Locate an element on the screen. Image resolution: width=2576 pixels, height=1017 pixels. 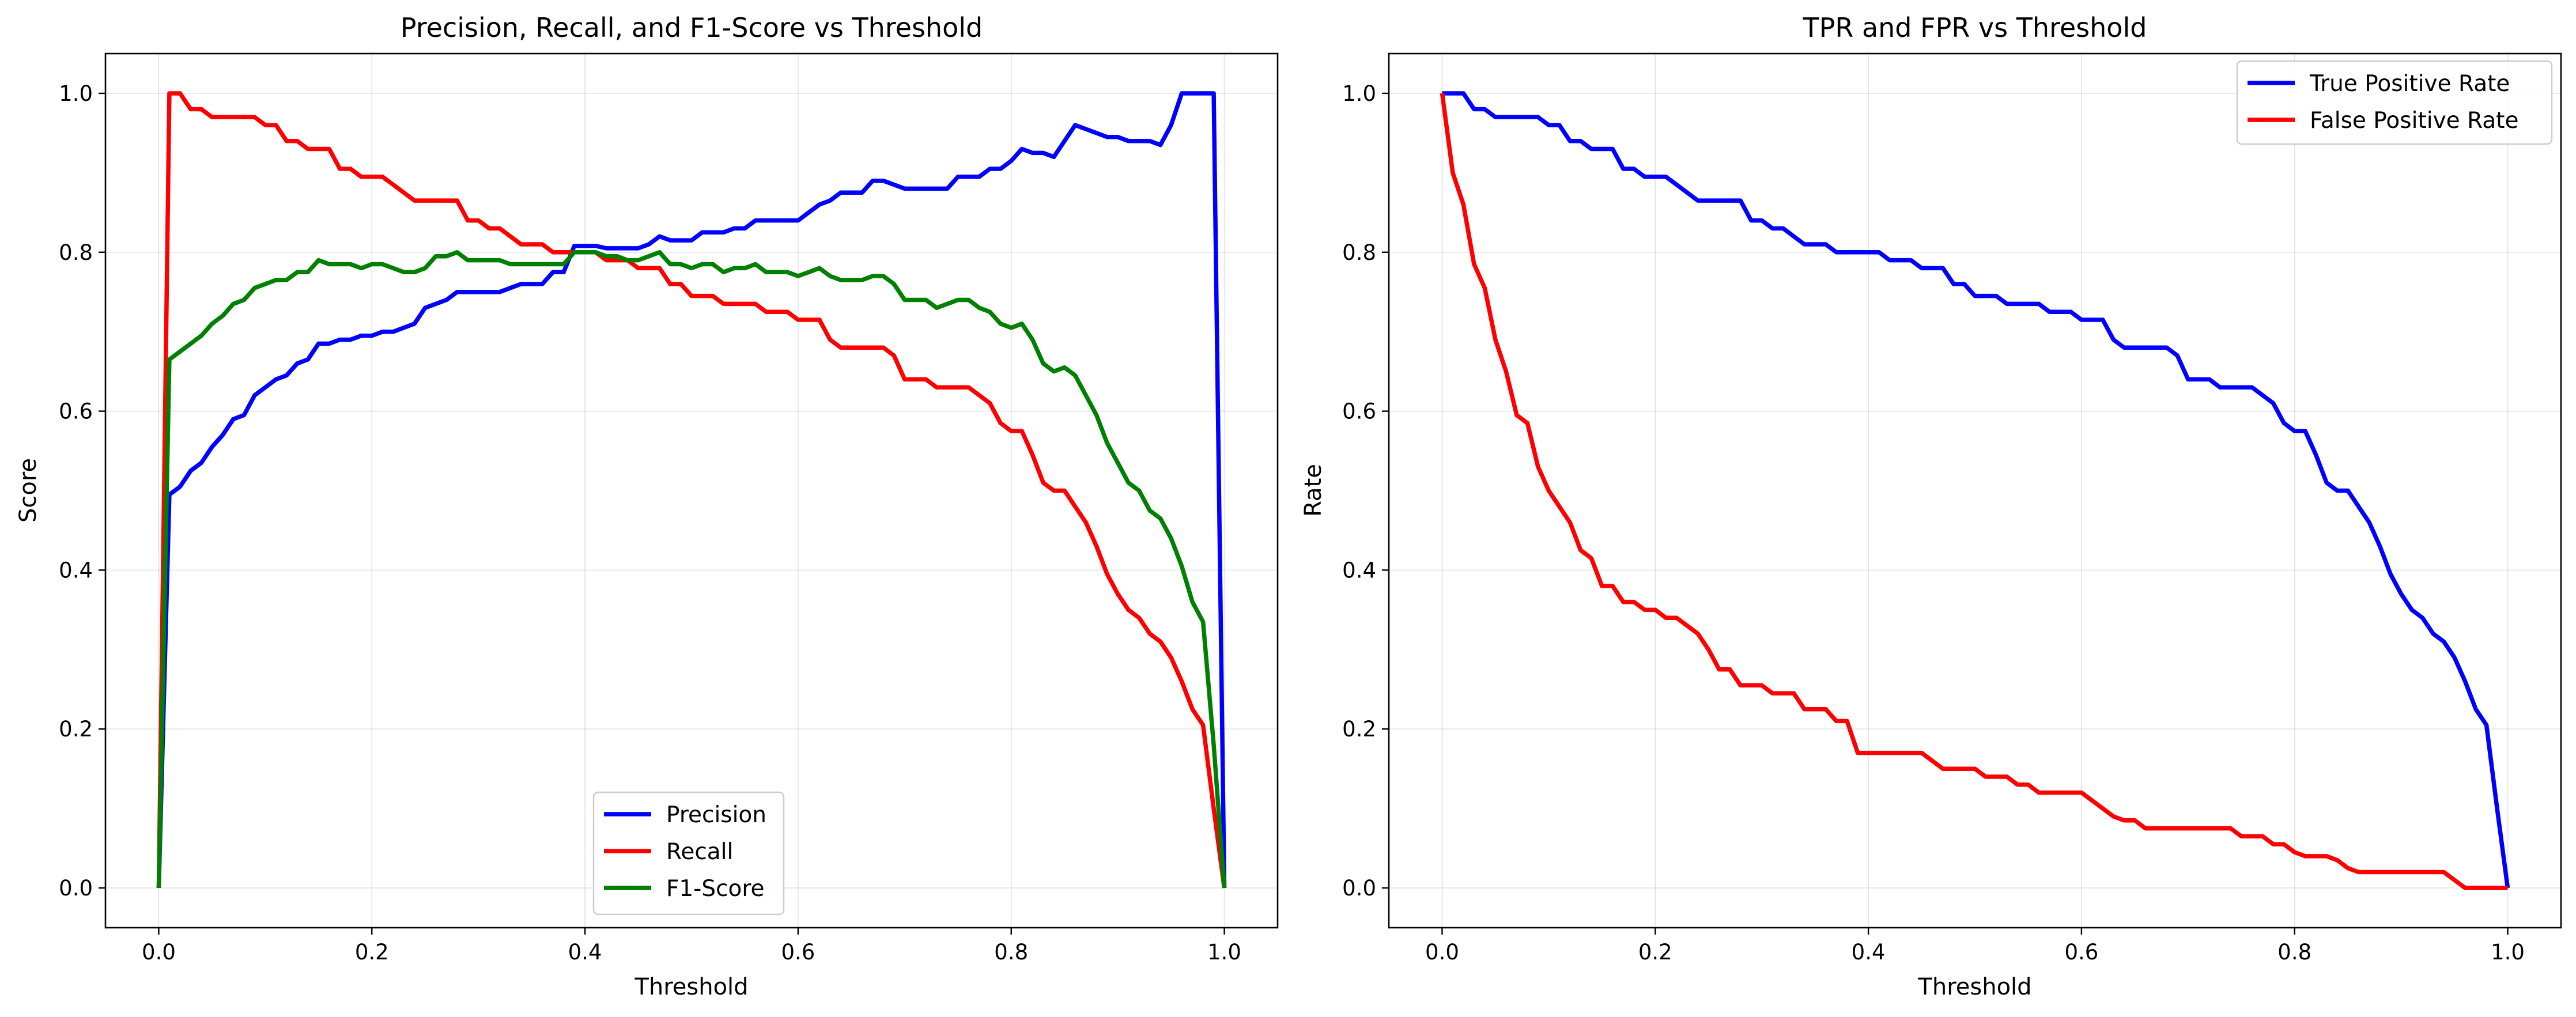
y-axis-label: Rate is located at coordinates (1313, 490).